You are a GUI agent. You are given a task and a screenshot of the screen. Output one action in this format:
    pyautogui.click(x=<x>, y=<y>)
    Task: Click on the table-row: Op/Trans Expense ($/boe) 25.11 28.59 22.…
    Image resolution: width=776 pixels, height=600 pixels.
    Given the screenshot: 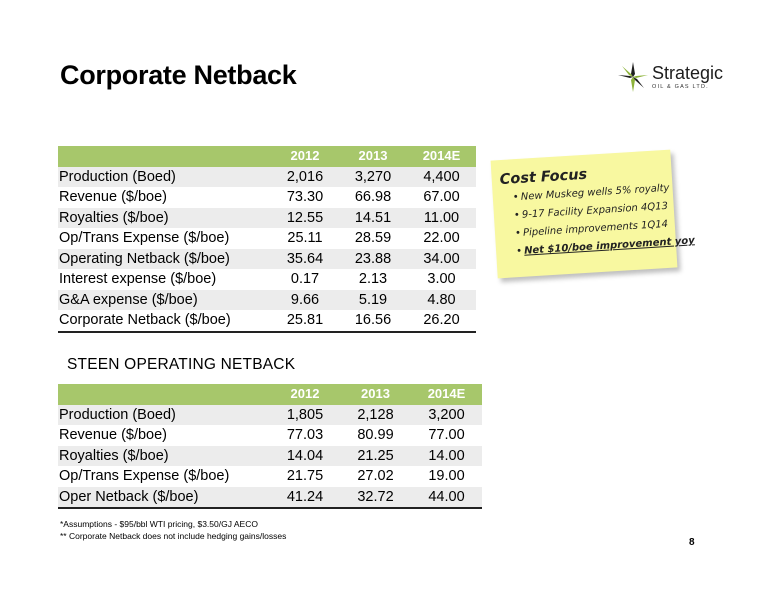 What is the action you would take?
    pyautogui.click(x=267, y=238)
    